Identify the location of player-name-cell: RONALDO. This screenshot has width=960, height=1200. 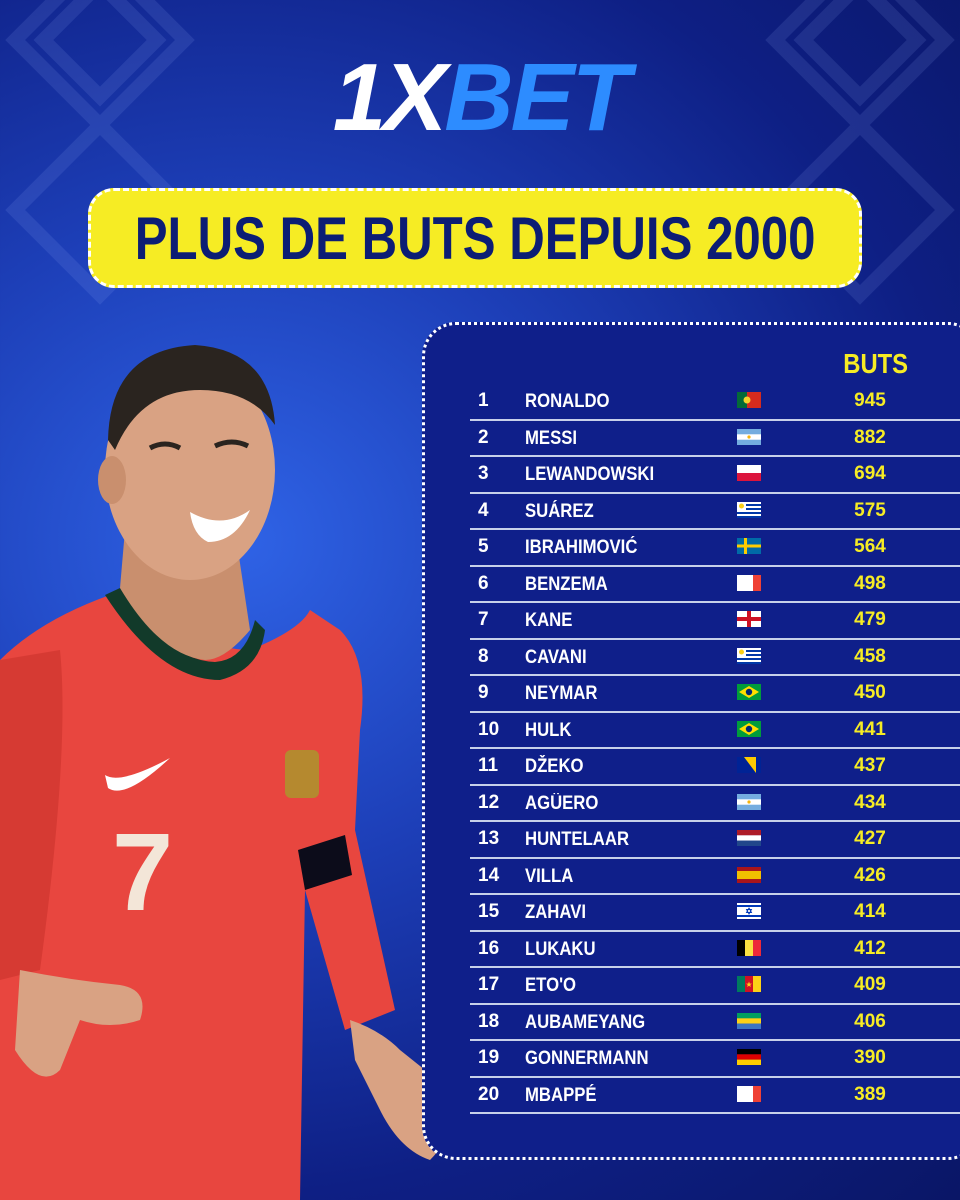
(567, 401).